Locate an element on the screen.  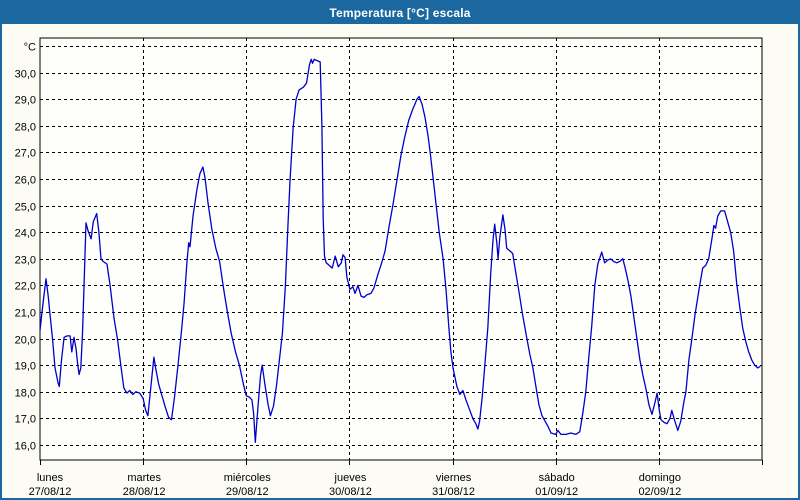
y-axis-label: 25,0 is located at coordinates (25, 208).